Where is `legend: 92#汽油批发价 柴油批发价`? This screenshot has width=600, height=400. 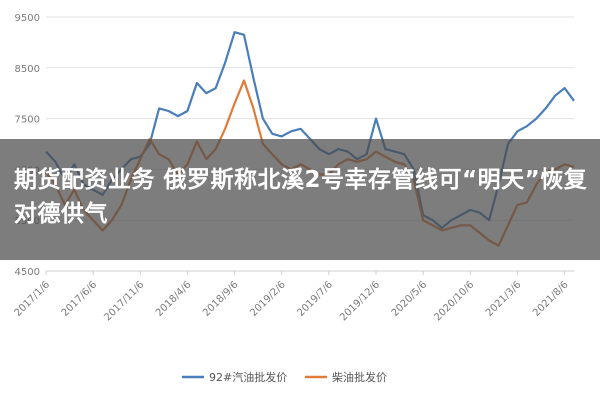
legend: 92#汽油批发价 柴油批发价 is located at coordinates (284, 377).